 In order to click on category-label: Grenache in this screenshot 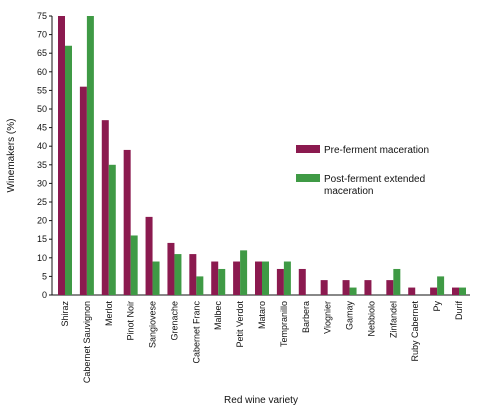, I will do `click(174, 321)`.